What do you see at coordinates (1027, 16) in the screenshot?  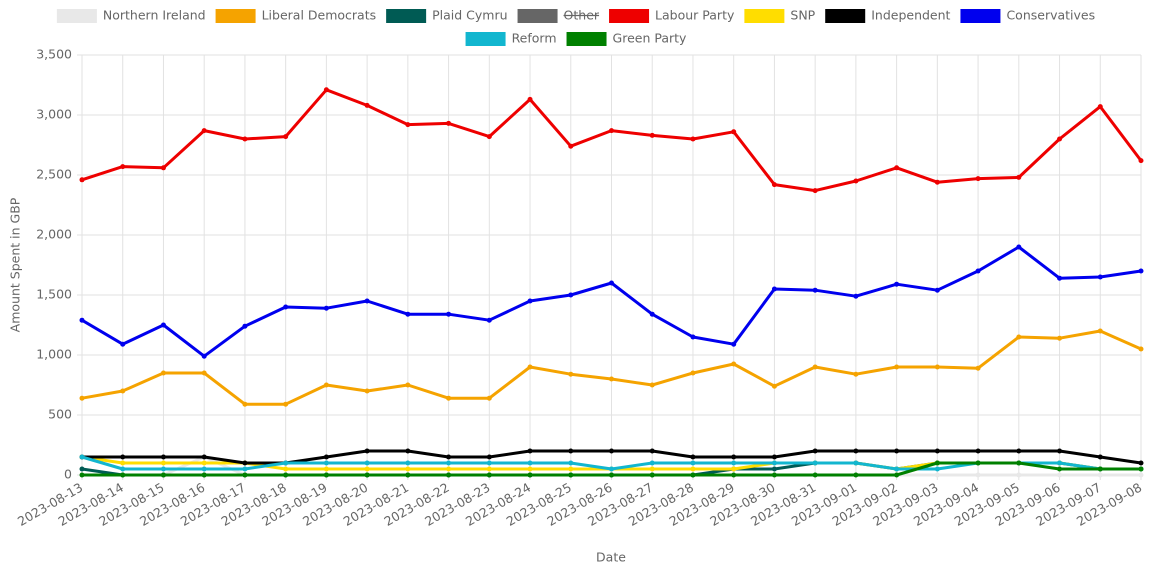 I see `legend-item: Conservatives` at bounding box center [1027, 16].